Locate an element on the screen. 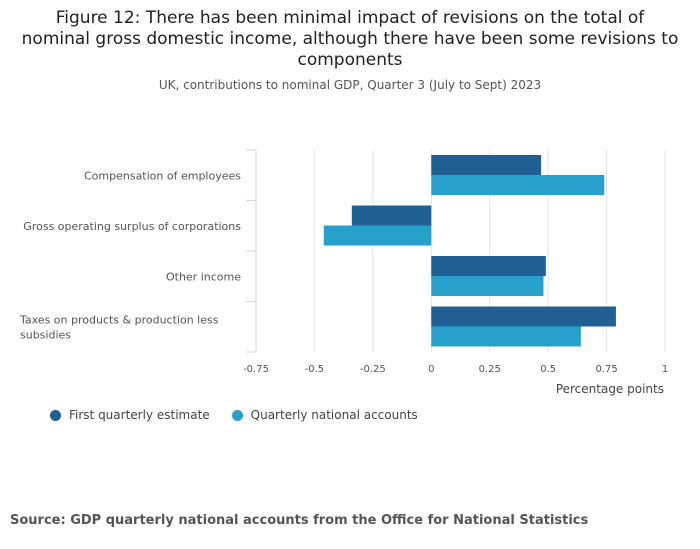  legend-item-quarterly-national-accounts: Quarterly national accounts is located at coordinates (324, 415).